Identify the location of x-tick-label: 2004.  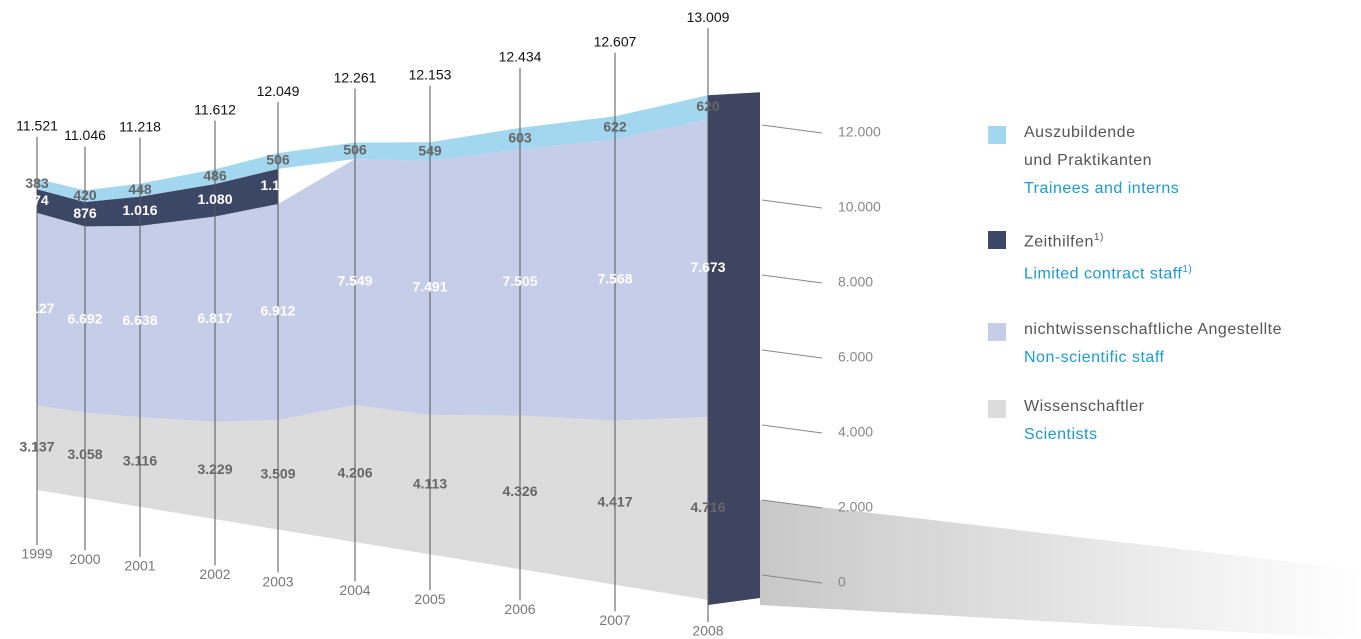
(354, 590).